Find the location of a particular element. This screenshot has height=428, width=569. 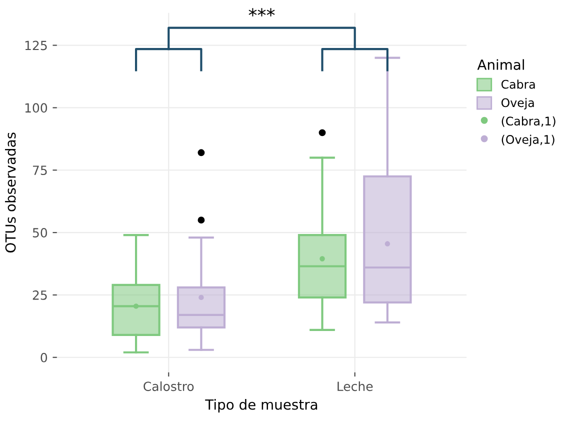

legend-label: (Cabra,1) is located at coordinates (529, 121).